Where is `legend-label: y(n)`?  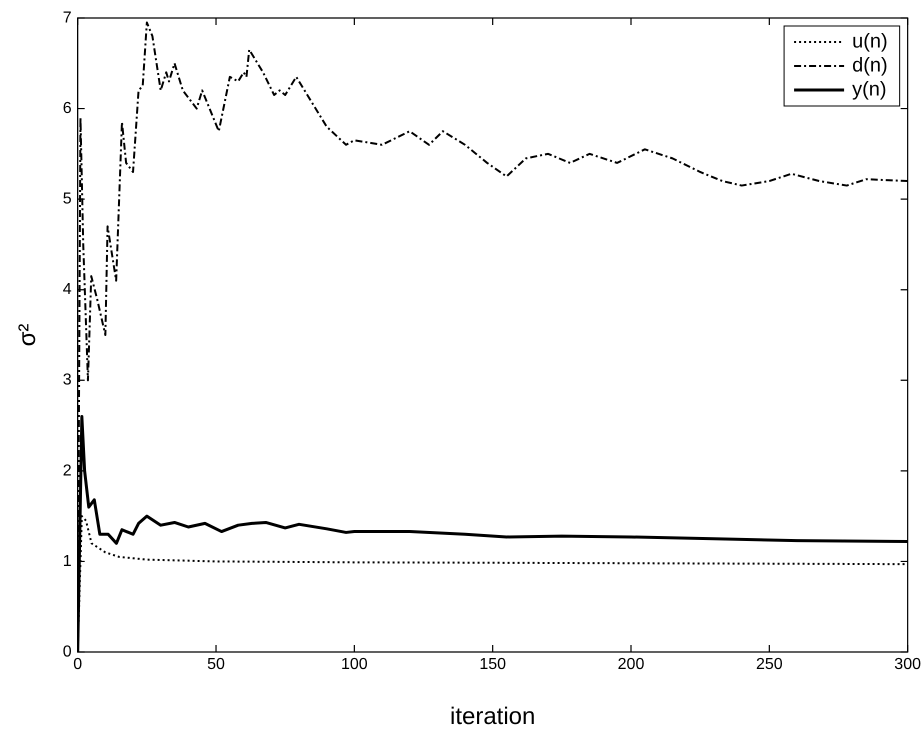 legend-label: y(n) is located at coordinates (869, 89).